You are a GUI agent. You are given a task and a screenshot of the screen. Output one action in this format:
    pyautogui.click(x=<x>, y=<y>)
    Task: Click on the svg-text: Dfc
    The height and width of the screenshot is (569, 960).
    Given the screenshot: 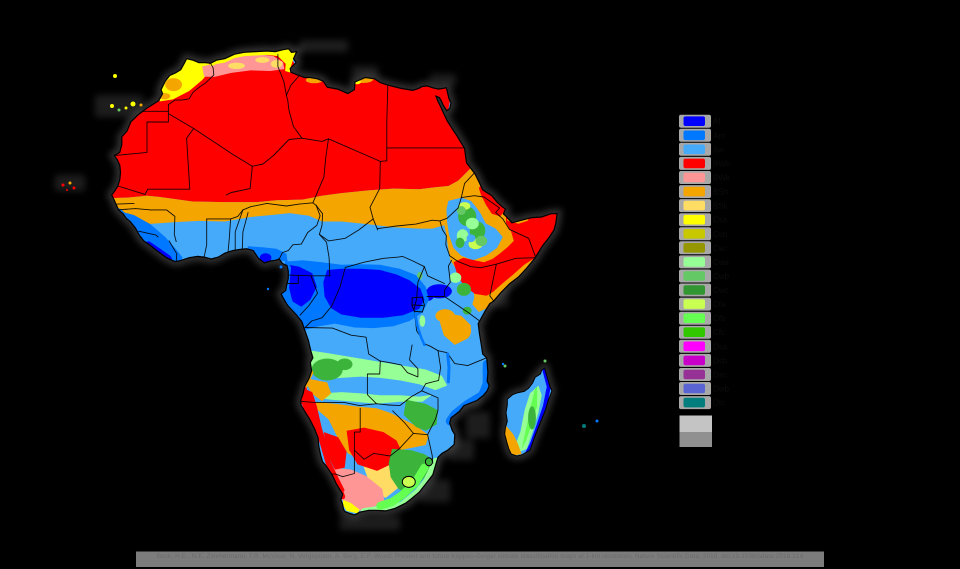 What is the action you would take?
    pyautogui.click(x=719, y=403)
    